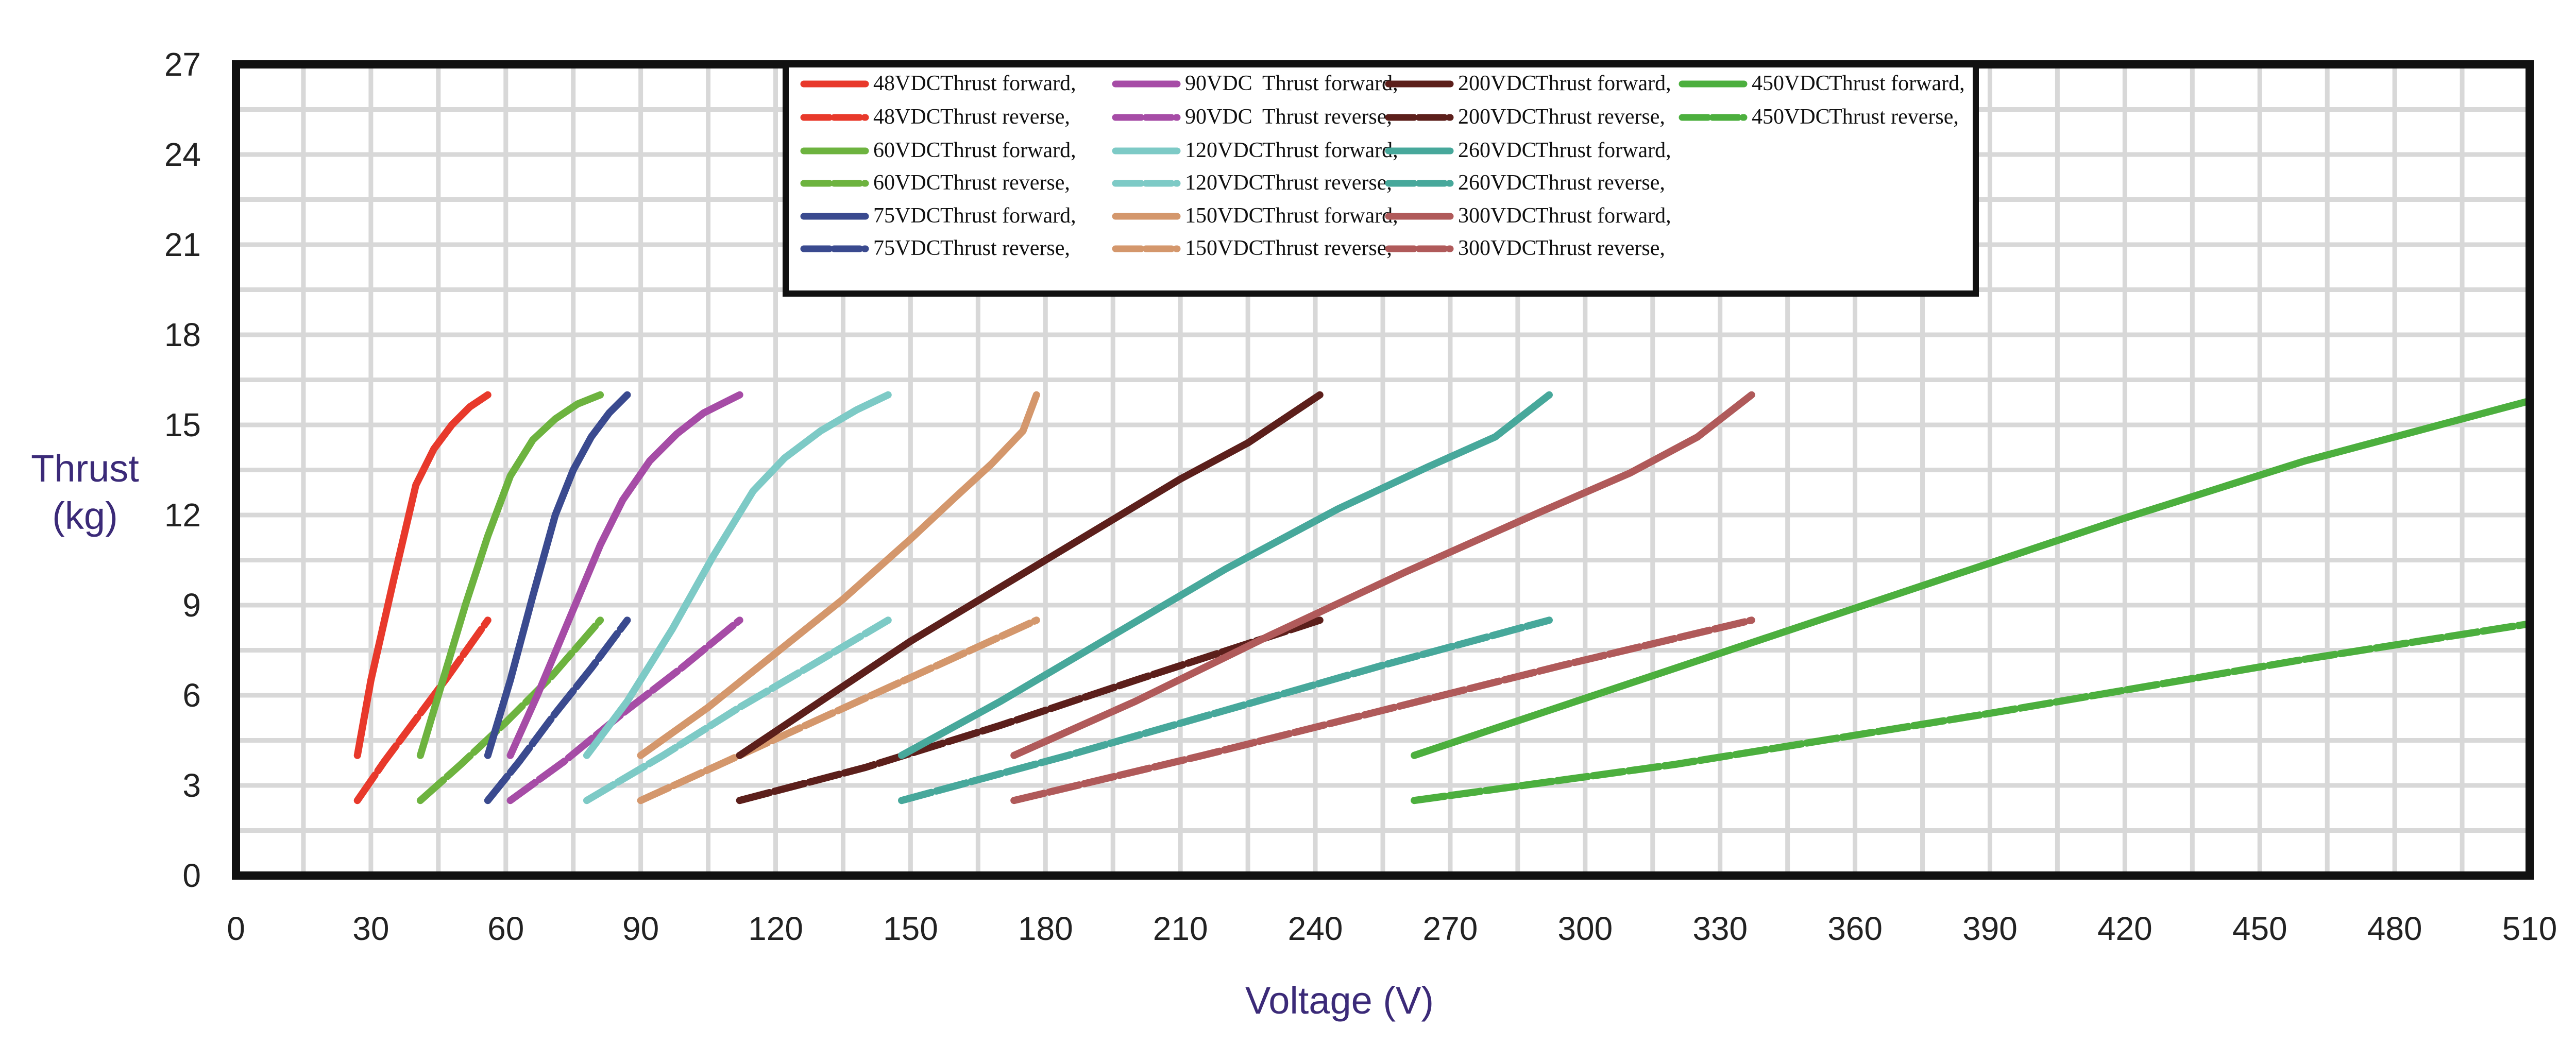 Image resolution: width=2576 pixels, height=1045 pixels. Describe the element at coordinates (775, 928) in the screenshot. I see `x-tick-label: 120` at that location.